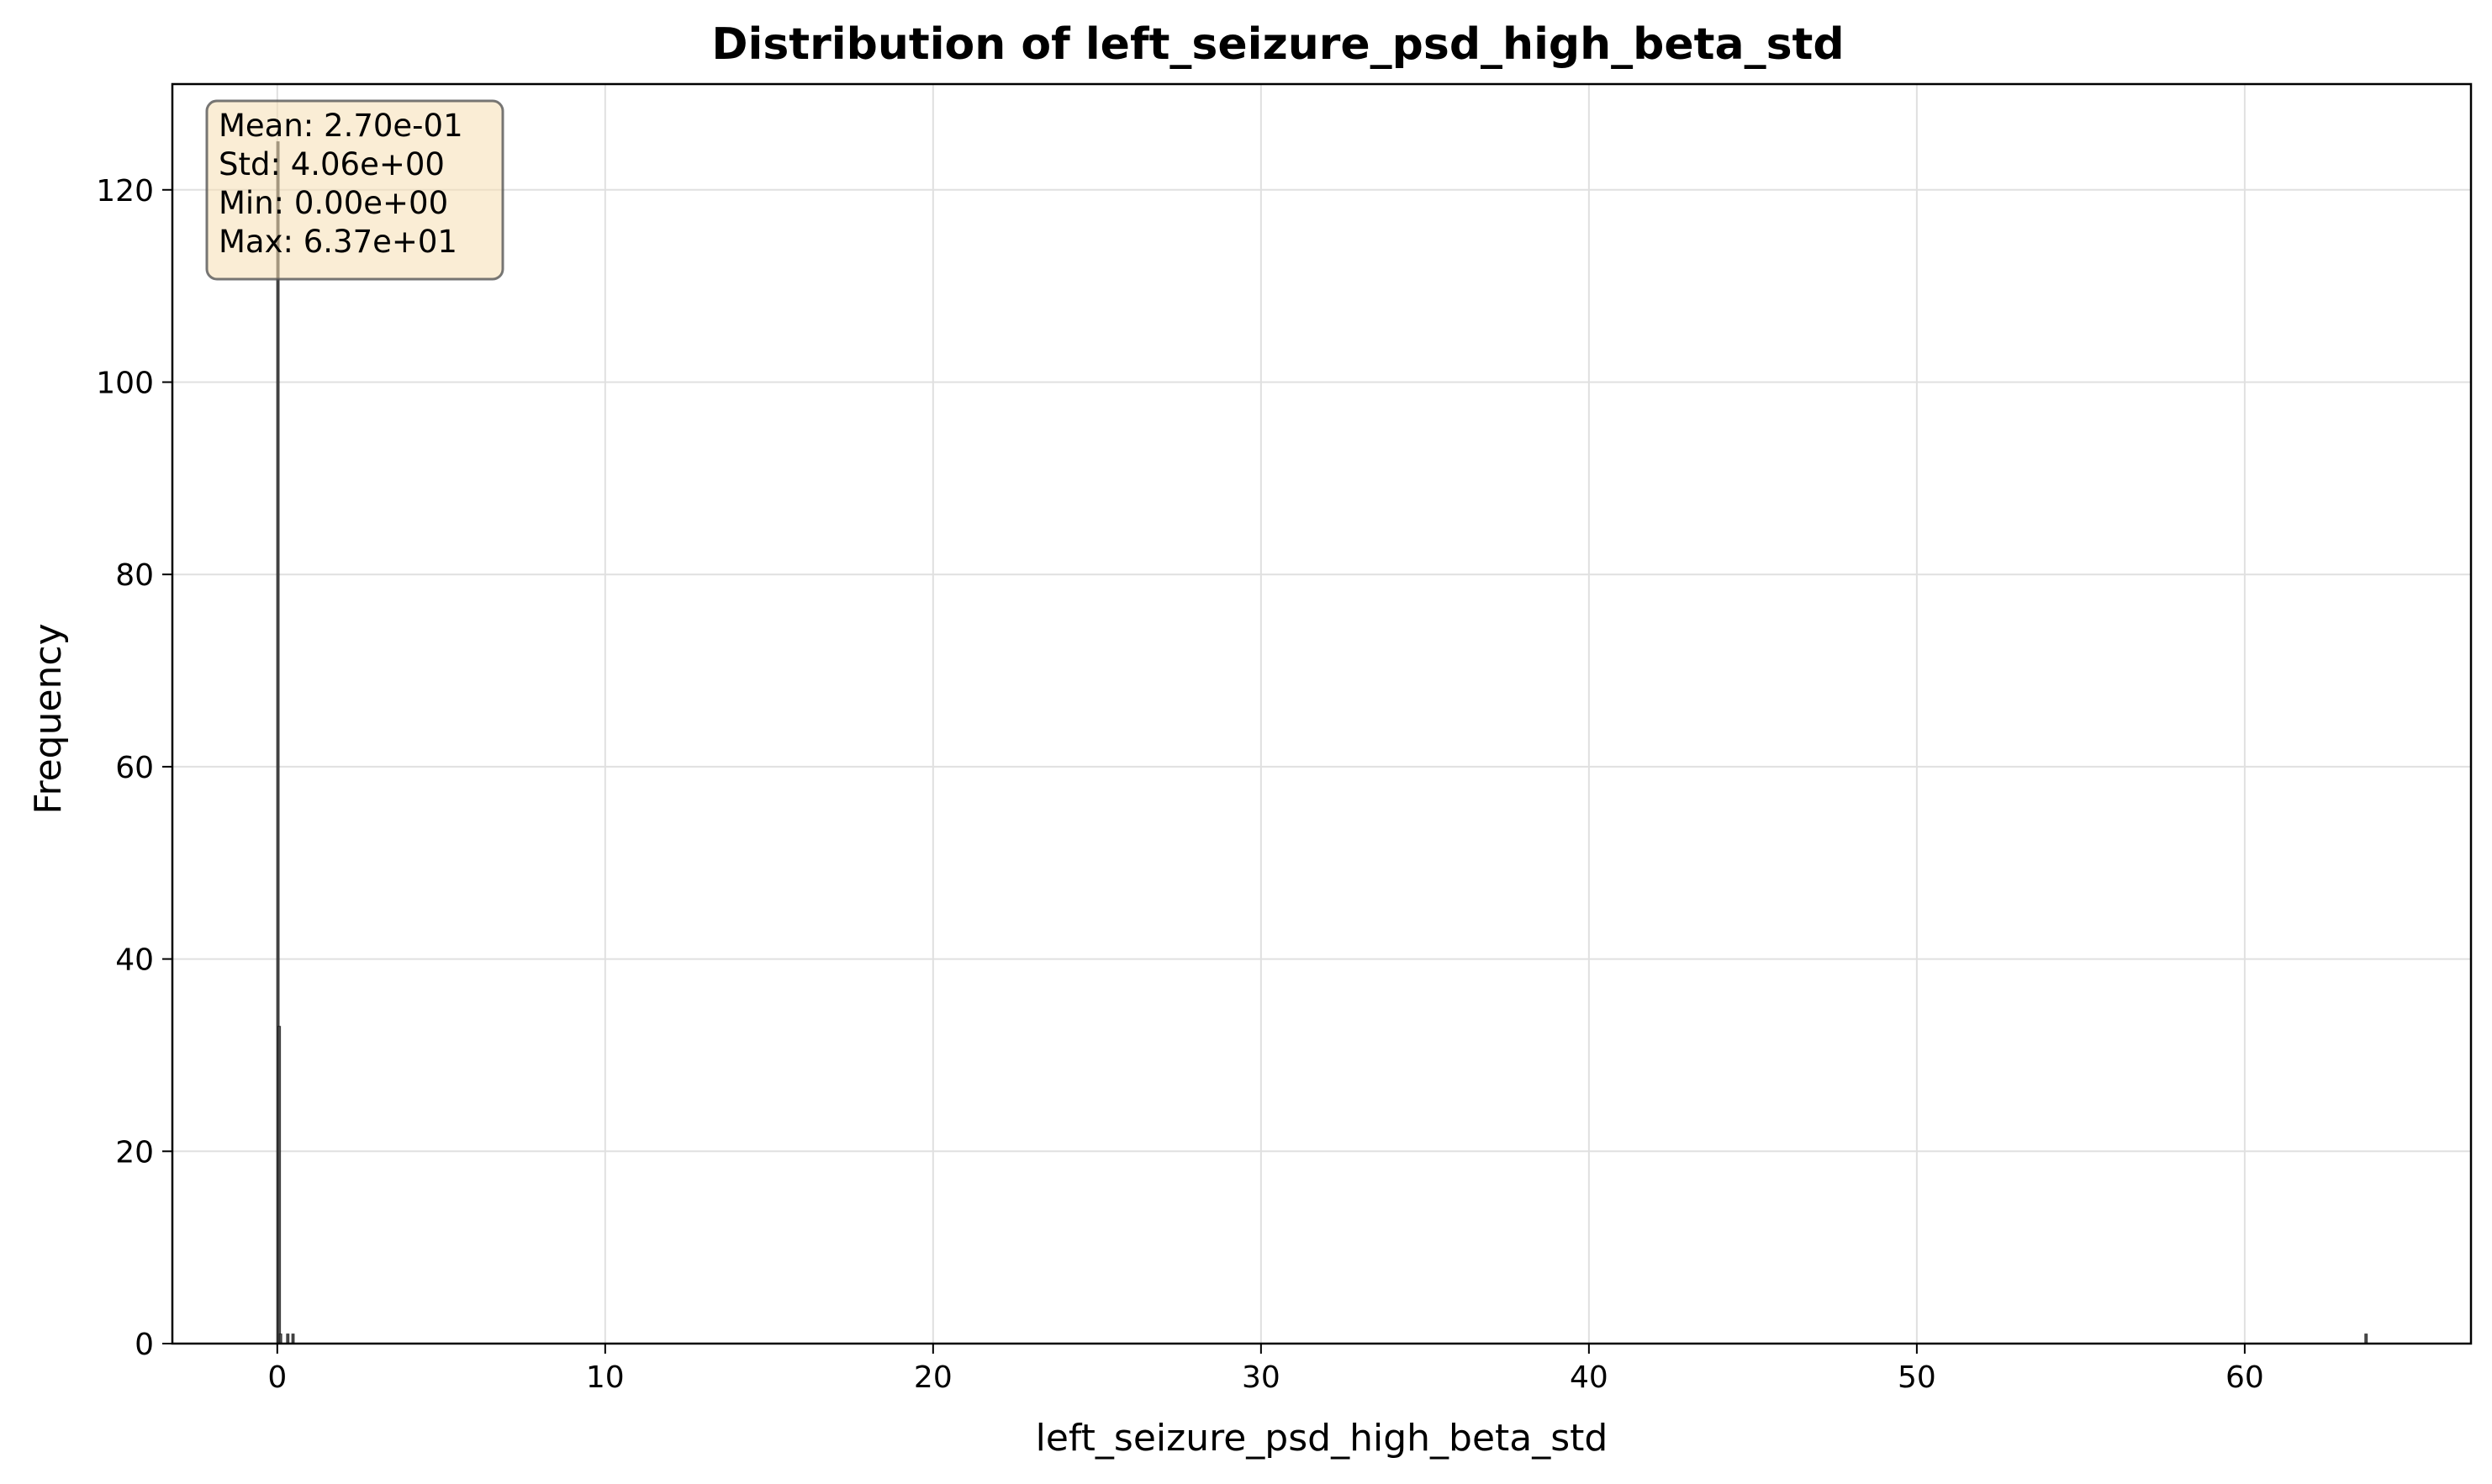 This screenshot has height=1484, width=2492. What do you see at coordinates (933, 1377) in the screenshot?
I see `x-tick-label: 20` at bounding box center [933, 1377].